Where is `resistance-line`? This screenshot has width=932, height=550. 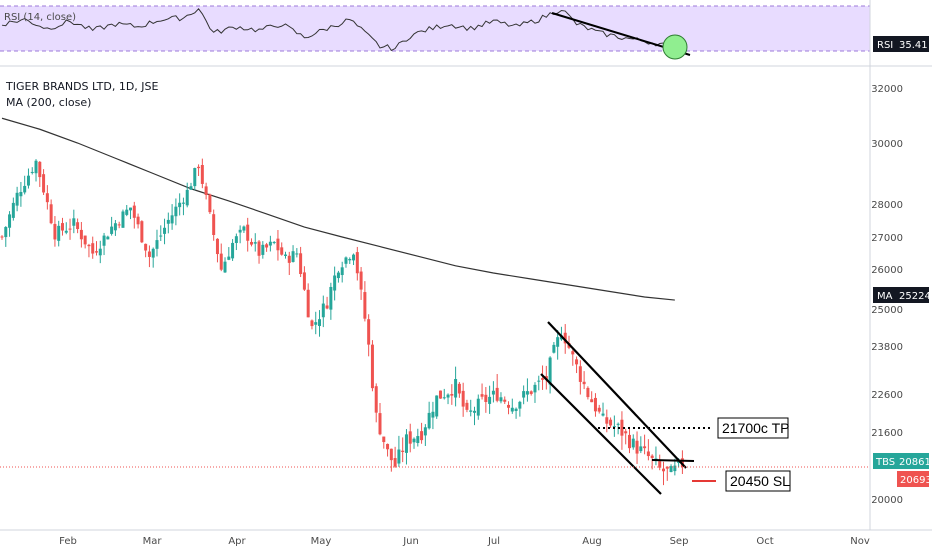
resistance-line is located at coordinates (673, 460).